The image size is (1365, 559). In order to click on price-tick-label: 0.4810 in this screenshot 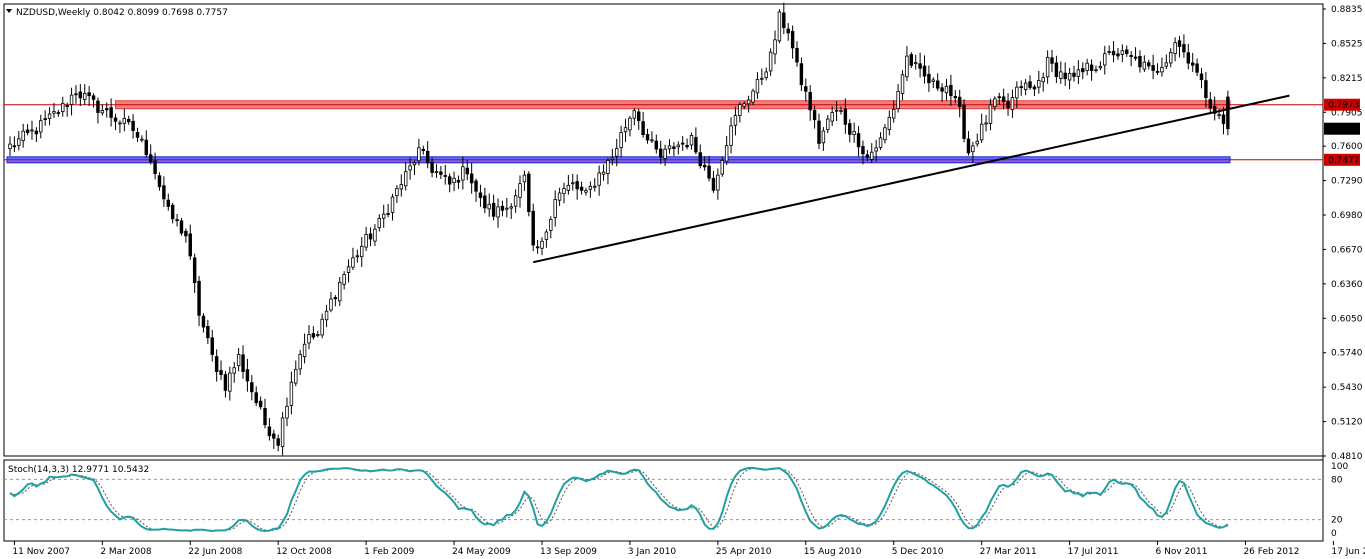, I will do `click(1347, 457)`.